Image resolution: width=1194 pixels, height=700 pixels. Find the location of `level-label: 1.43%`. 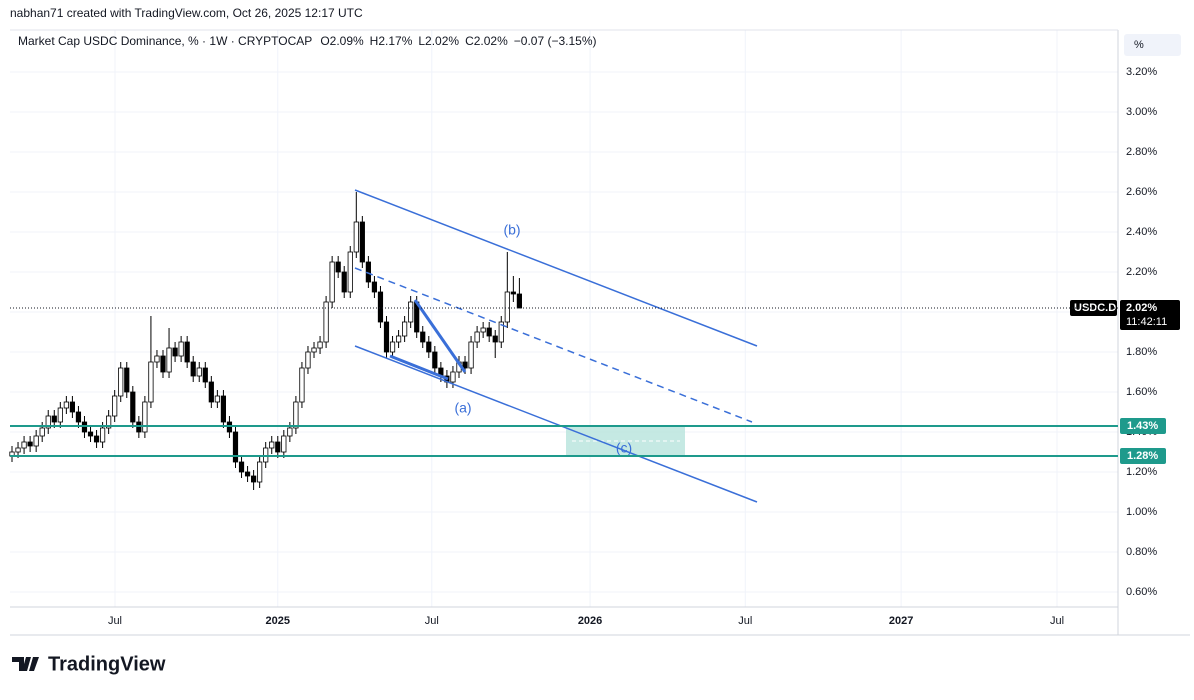

level-label: 1.43% is located at coordinates (1142, 426).